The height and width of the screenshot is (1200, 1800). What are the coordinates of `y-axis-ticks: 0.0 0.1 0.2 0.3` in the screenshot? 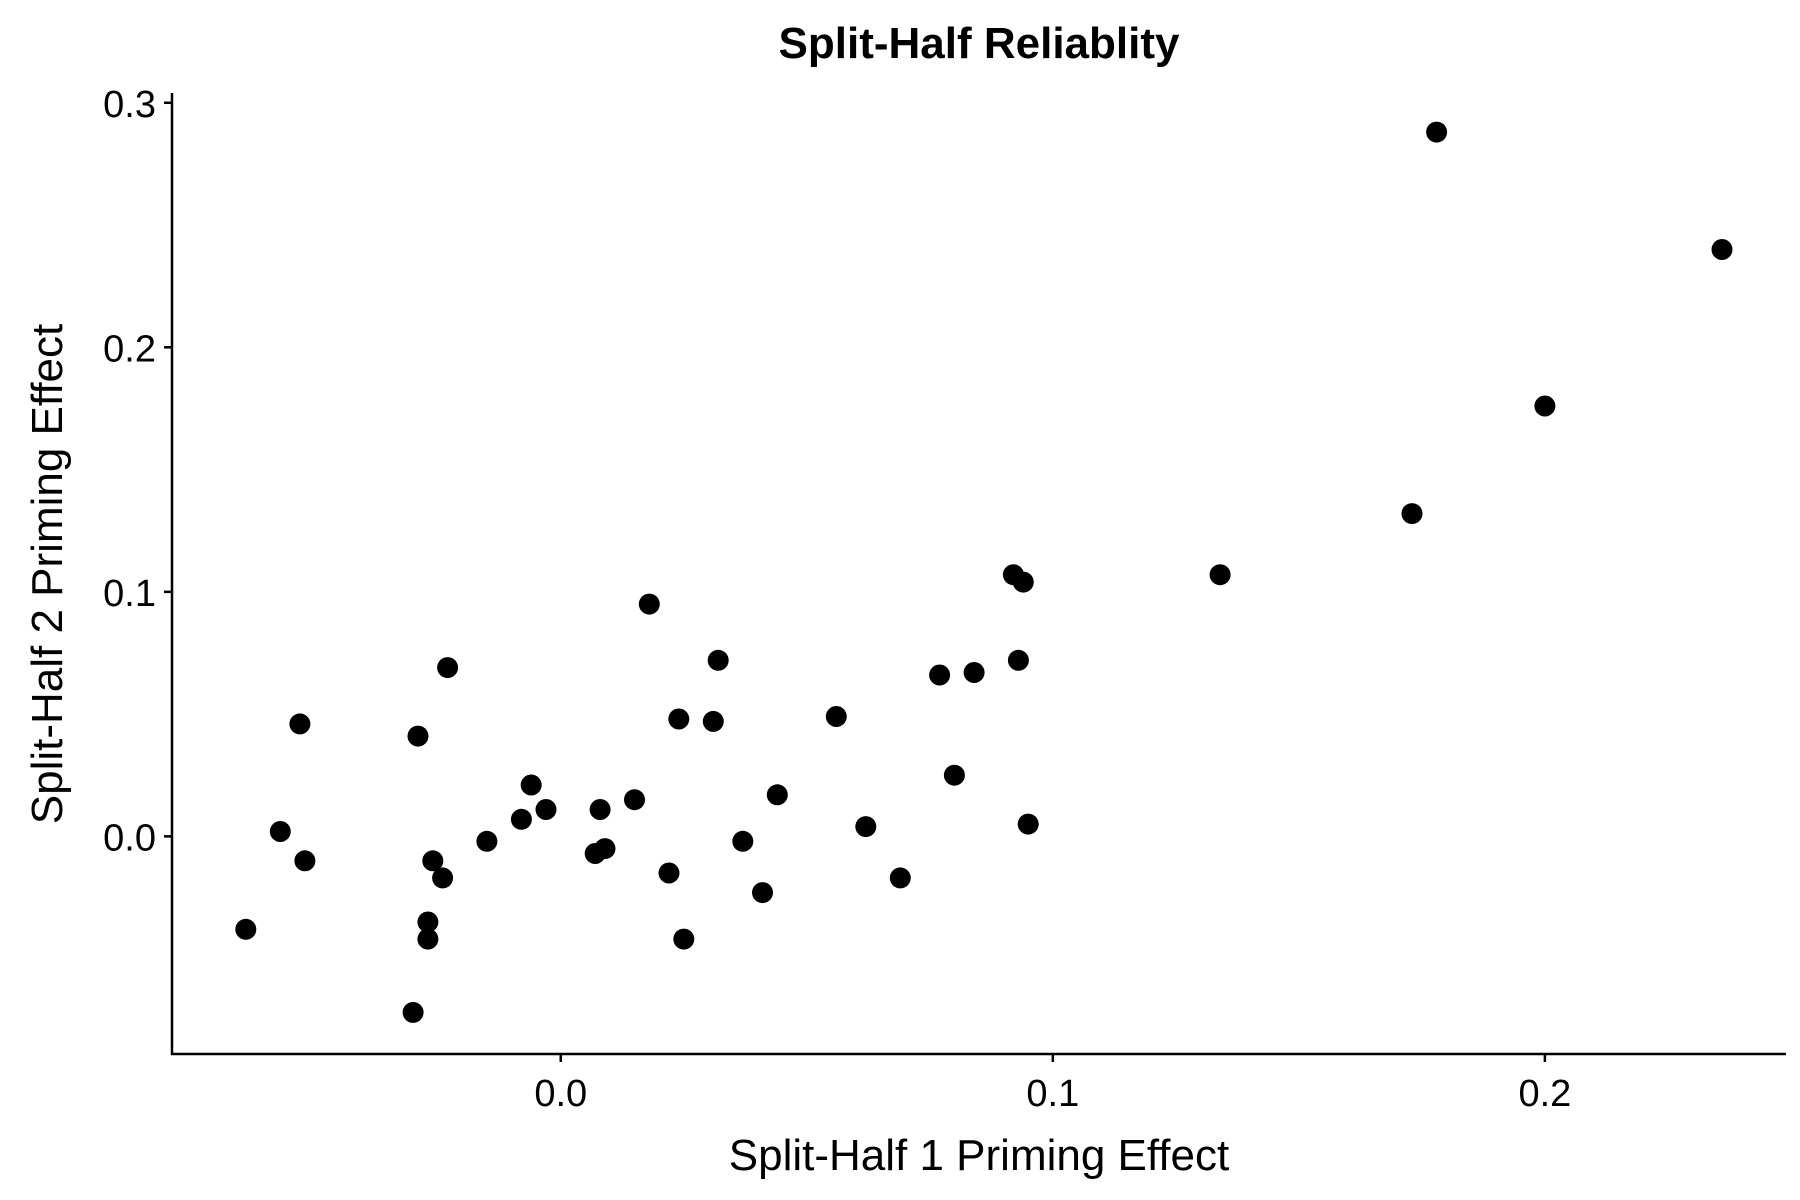 It's located at (137, 471).